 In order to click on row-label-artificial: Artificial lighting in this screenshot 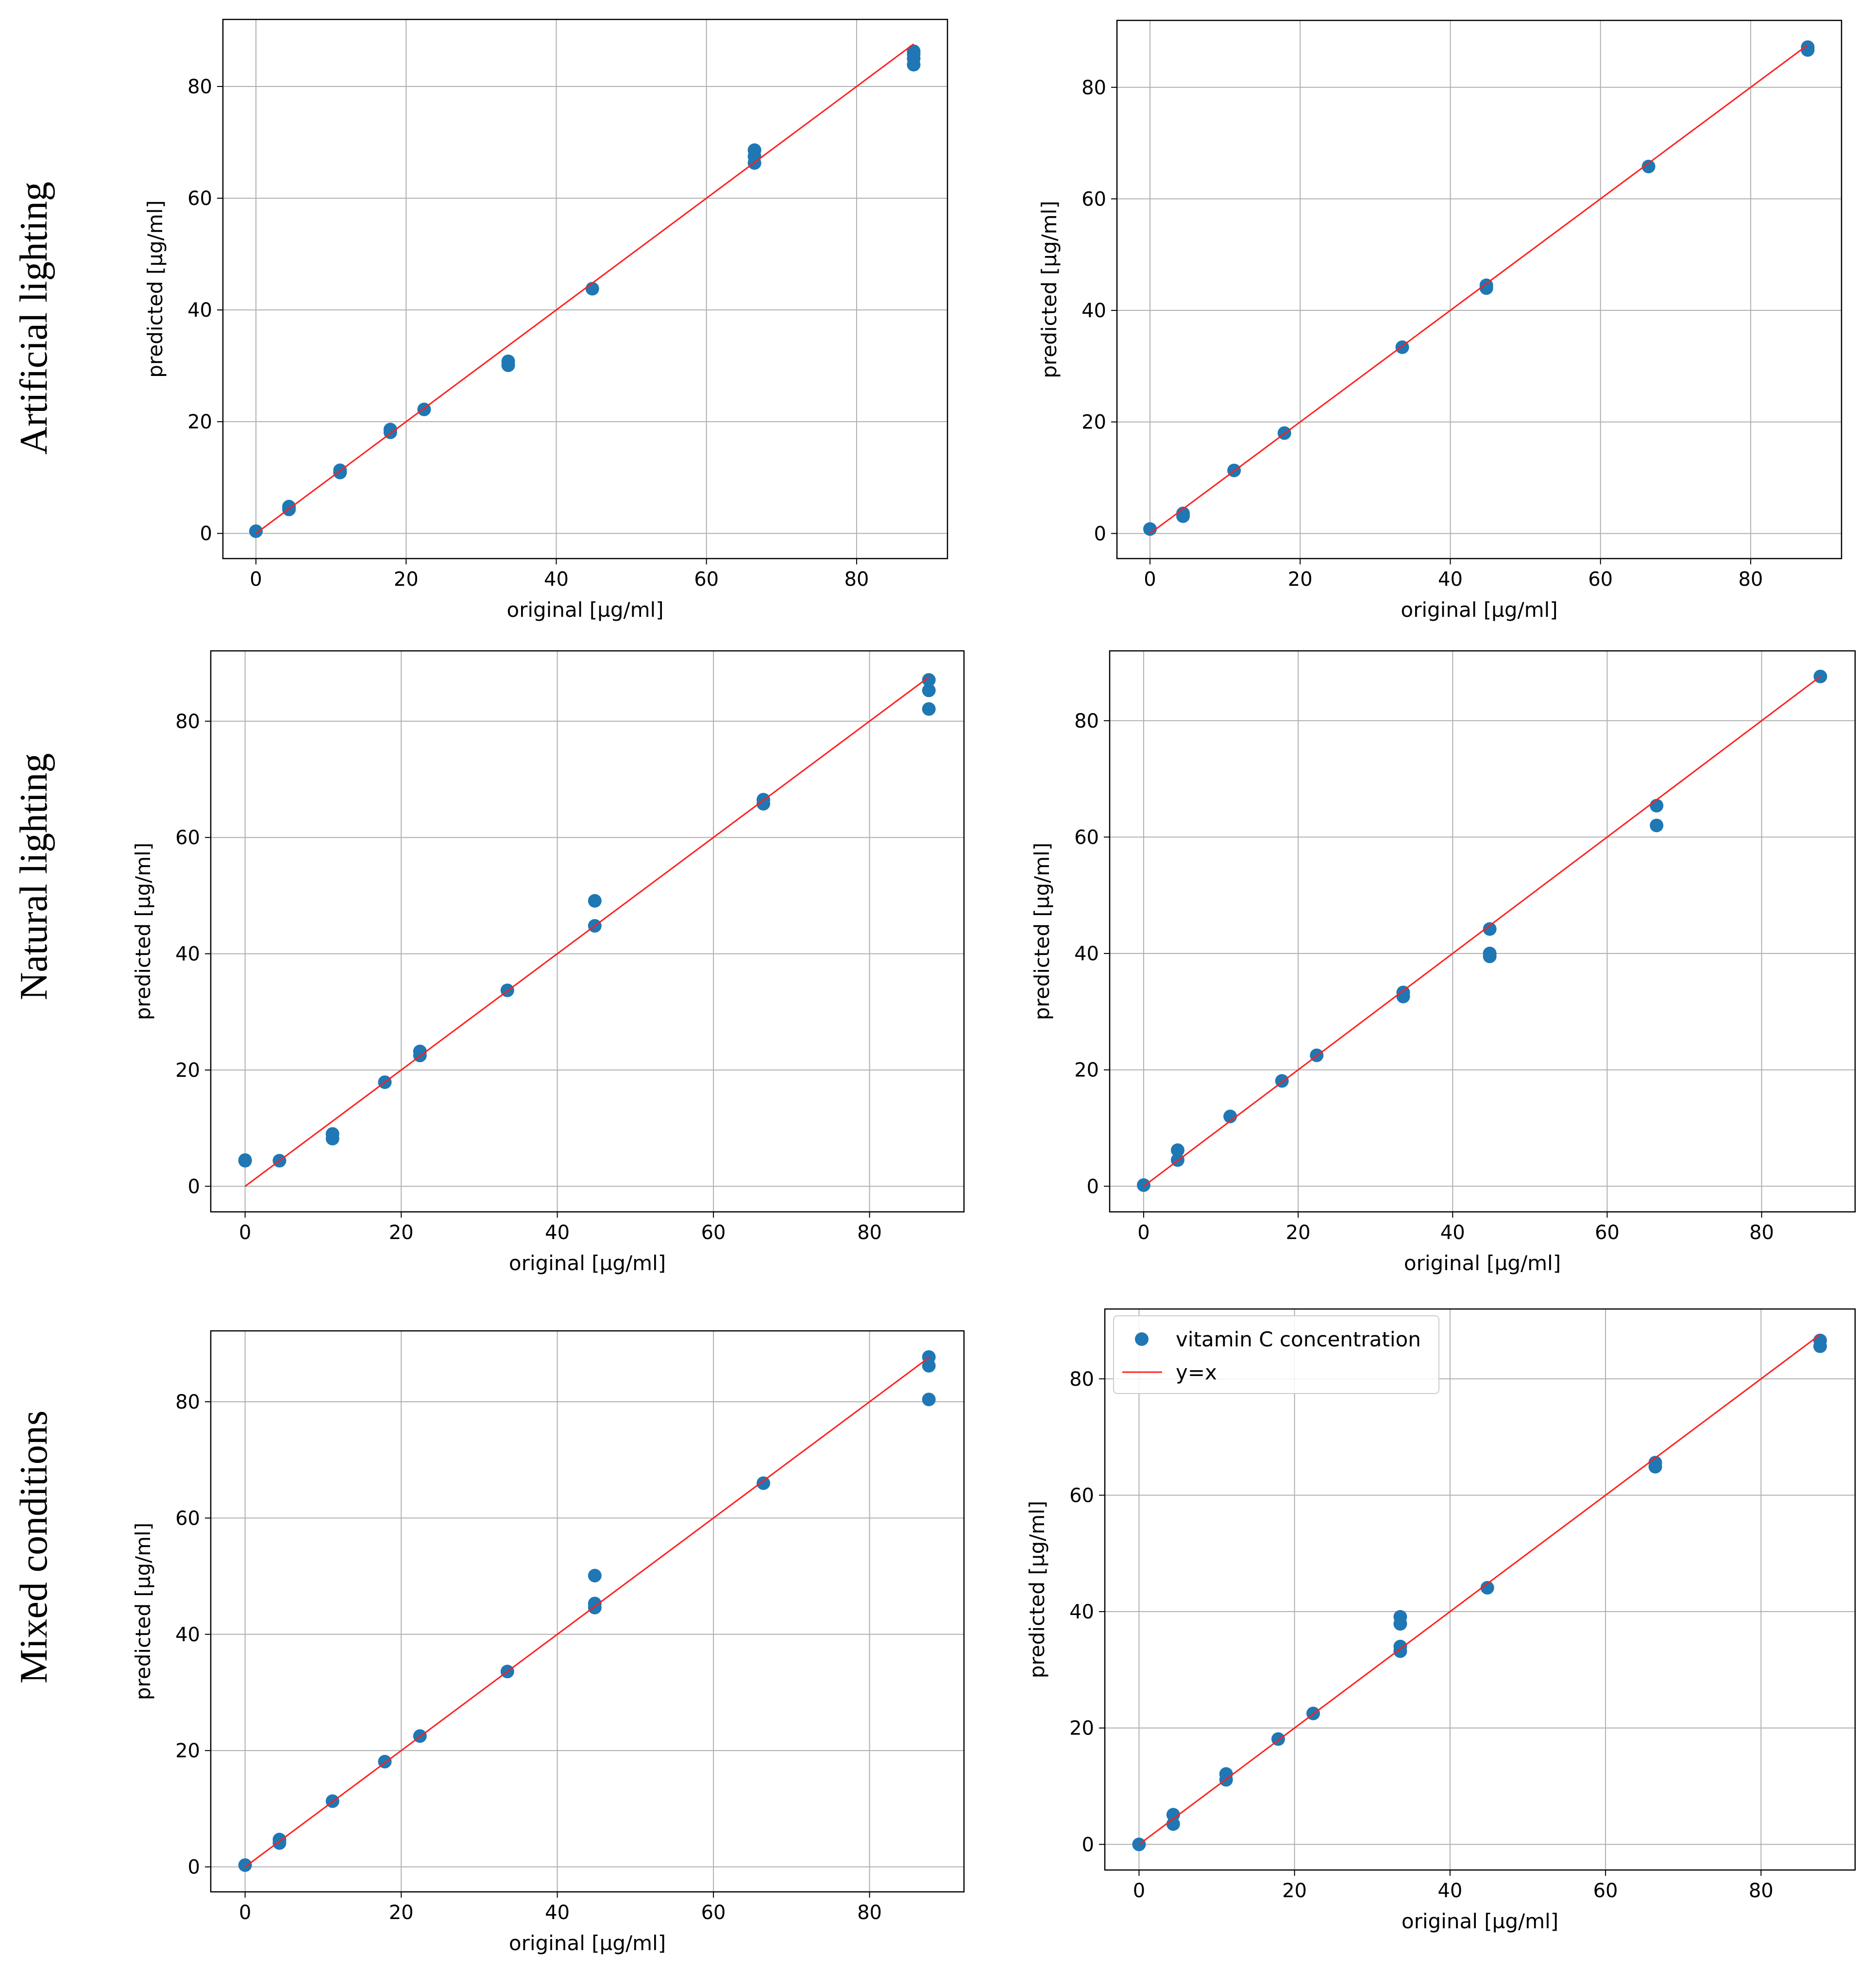, I will do `click(34, 318)`.